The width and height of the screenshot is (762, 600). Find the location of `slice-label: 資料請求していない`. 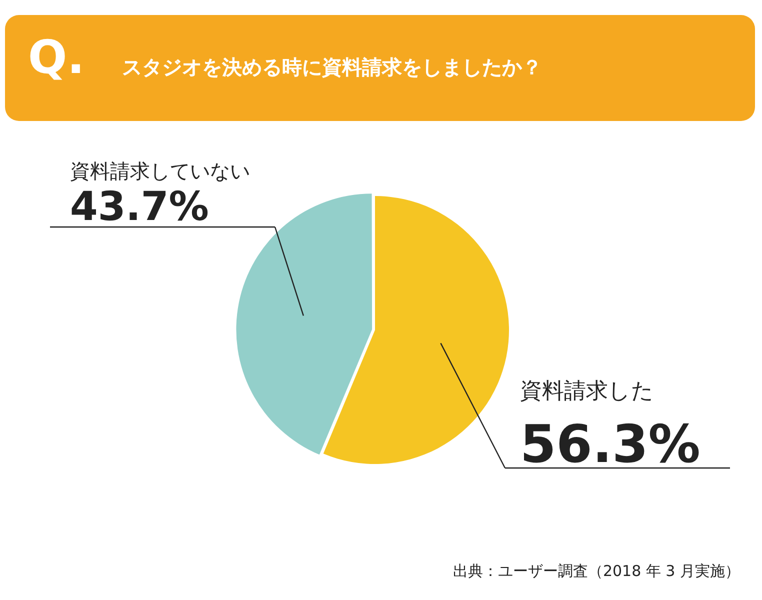

slice-label: 資料請求していない is located at coordinates (160, 171).